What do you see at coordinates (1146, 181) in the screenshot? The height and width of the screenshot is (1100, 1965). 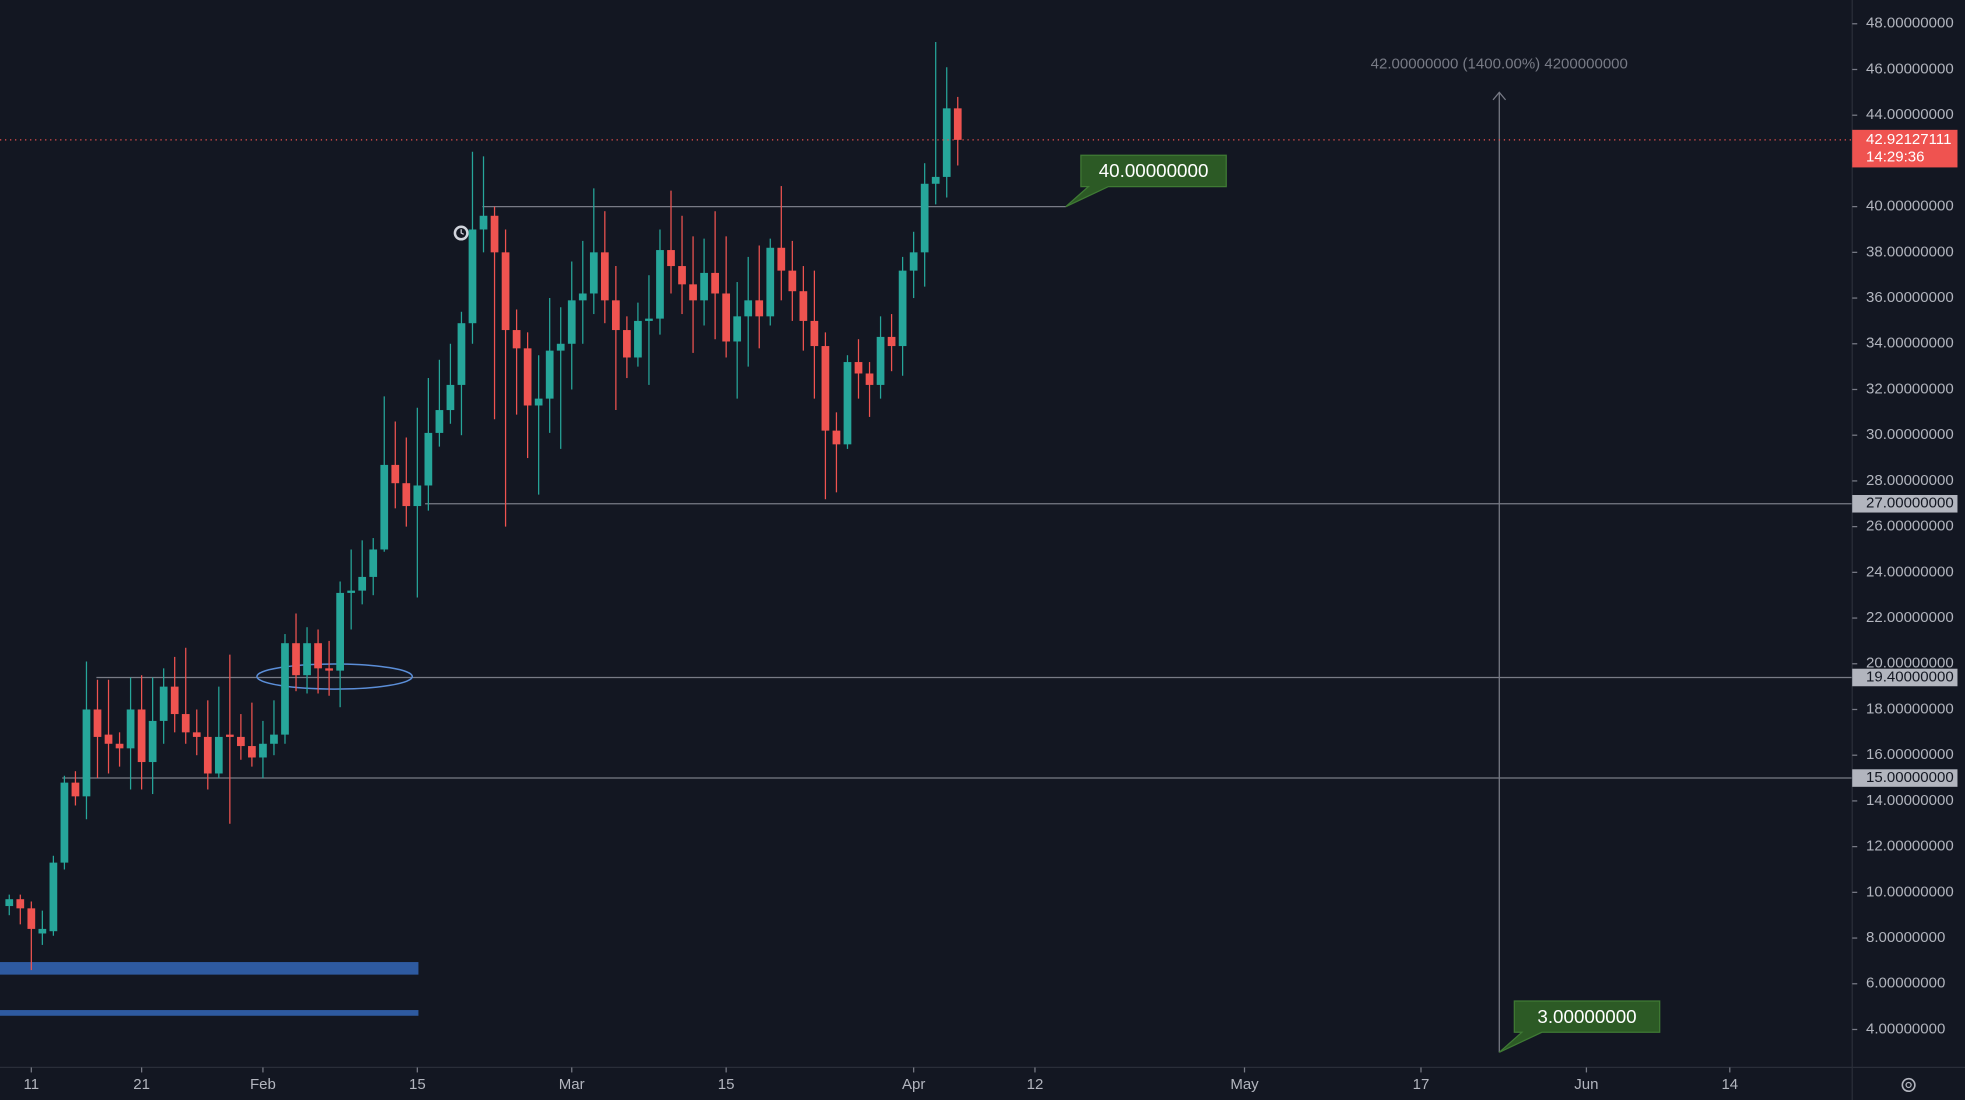 I see `level-callout-box` at bounding box center [1146, 181].